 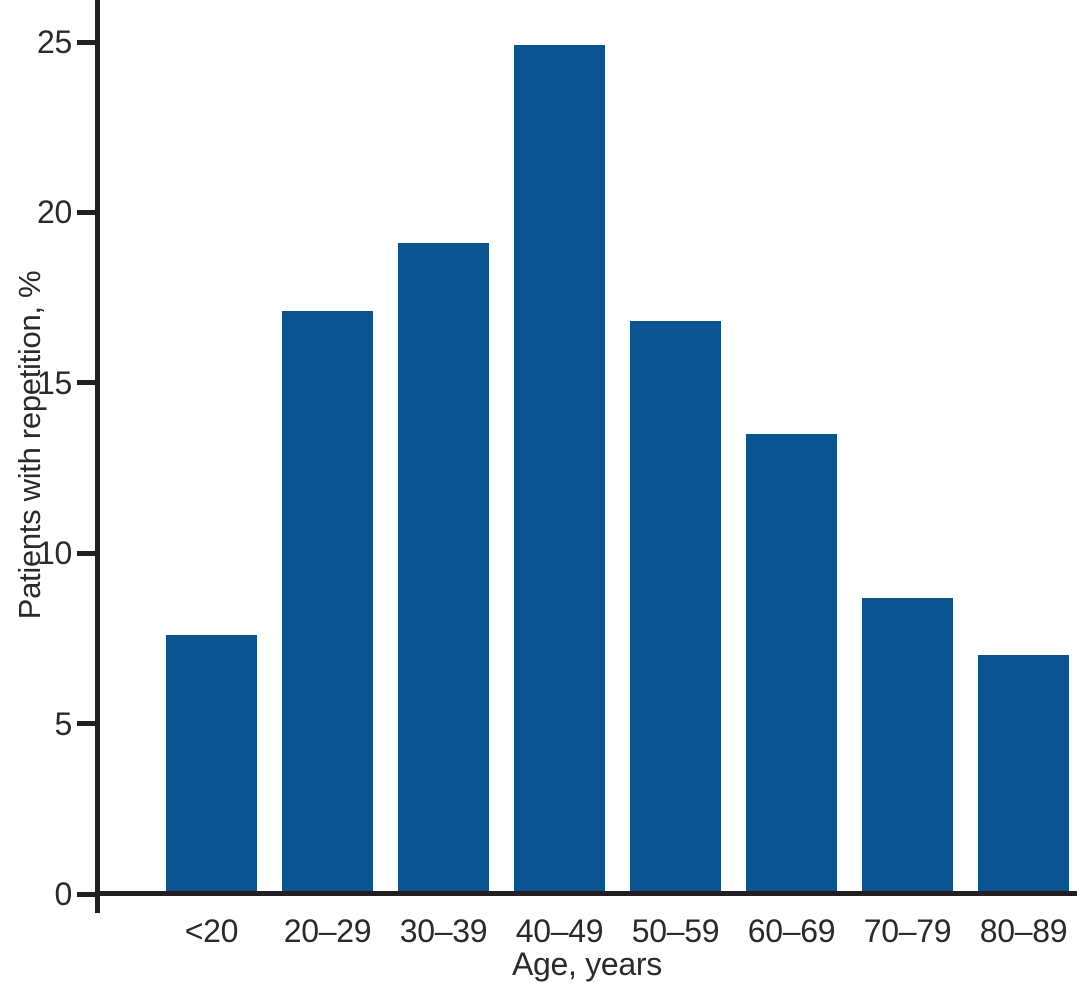 I want to click on y-tick-label: 25, so click(x=54, y=42).